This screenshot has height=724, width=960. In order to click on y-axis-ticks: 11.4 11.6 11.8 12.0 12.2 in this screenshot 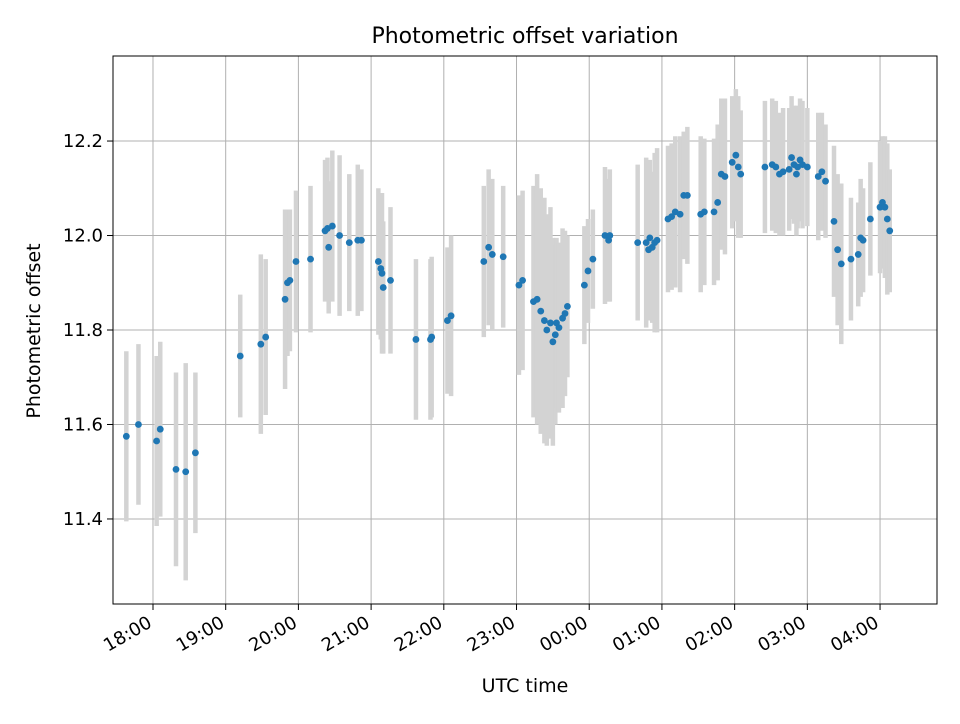, I will do `click(88, 330)`.